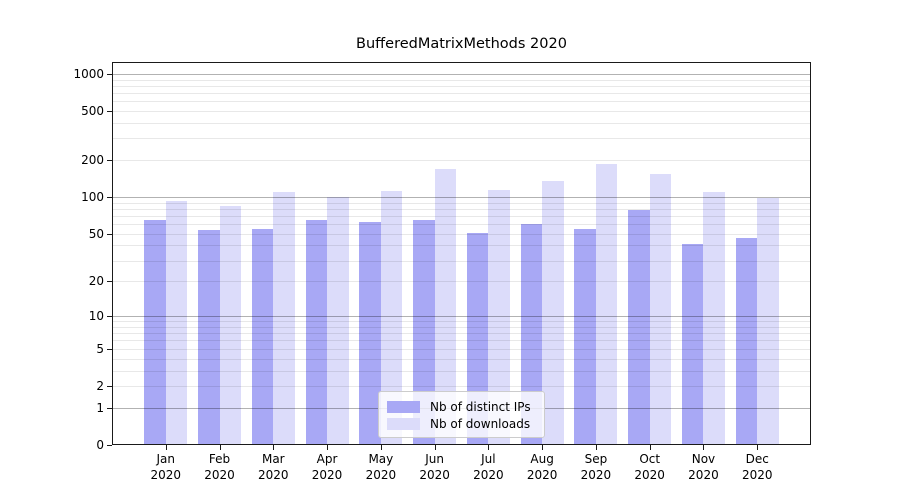 This screenshot has height=500, width=900. I want to click on bar-downloads-jul, so click(499, 317).